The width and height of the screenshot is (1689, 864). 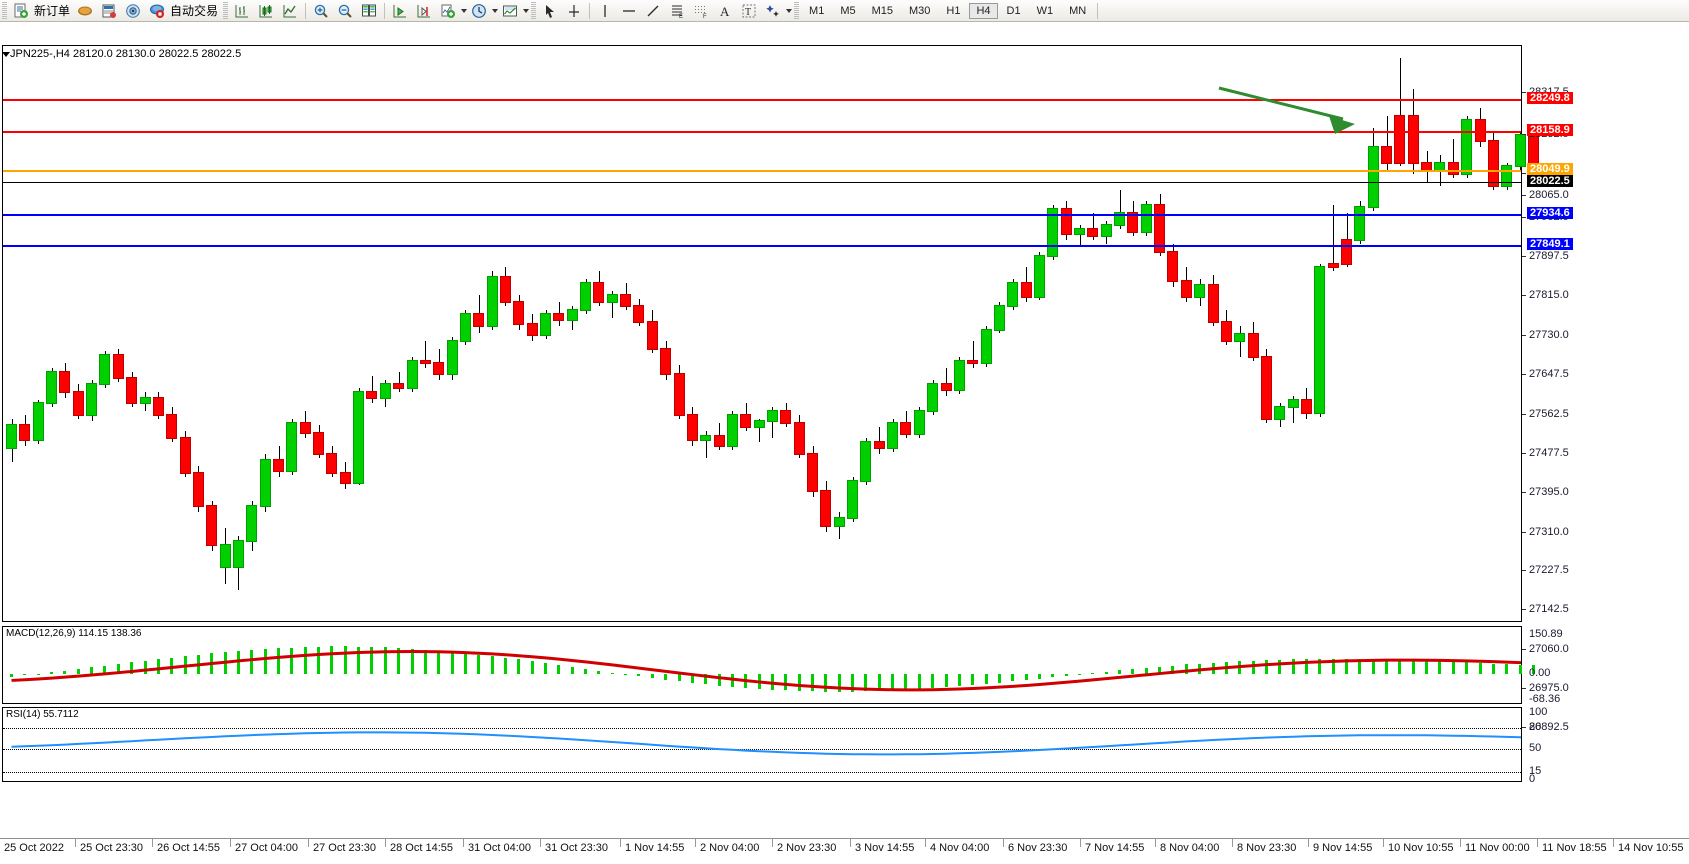 I want to click on candlestick-chart-icon, so click(x=266, y=11).